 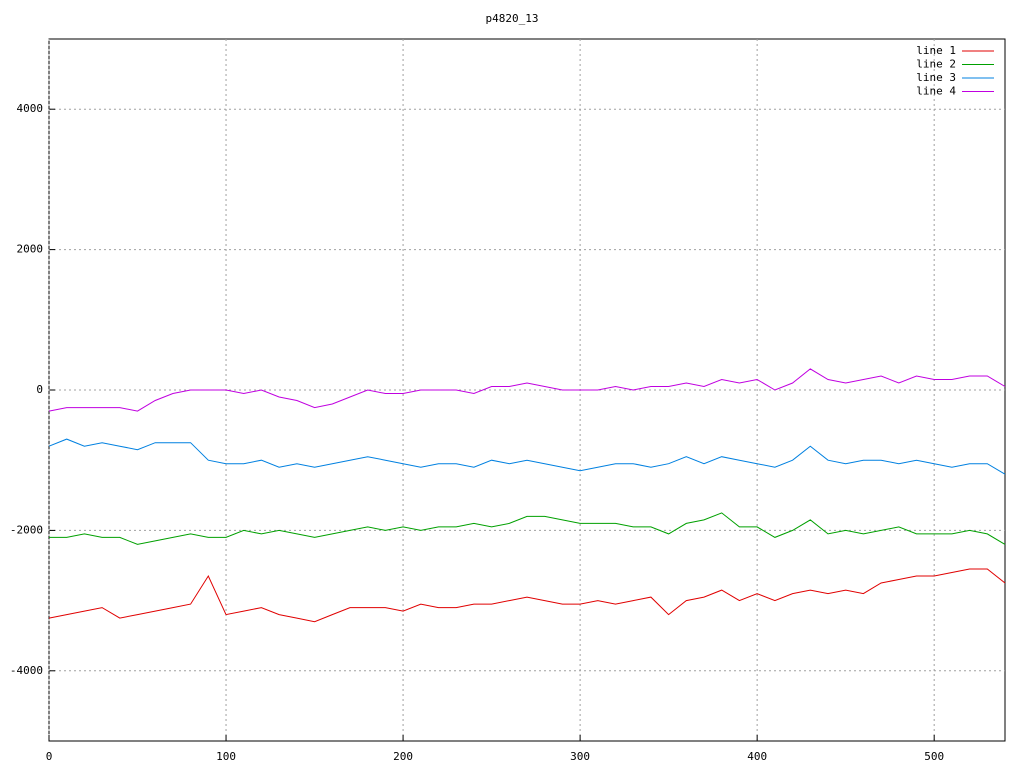 What do you see at coordinates (403, 756) in the screenshot?
I see `x-tick-label: 200` at bounding box center [403, 756].